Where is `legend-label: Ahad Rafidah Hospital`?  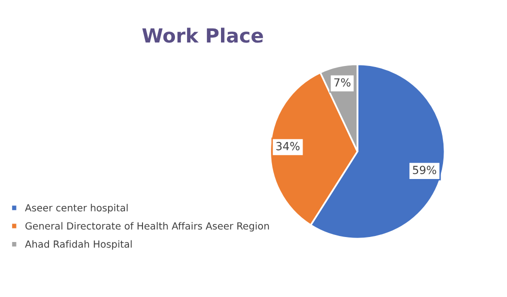 legend-label: Ahad Rafidah Hospital is located at coordinates (78, 245).